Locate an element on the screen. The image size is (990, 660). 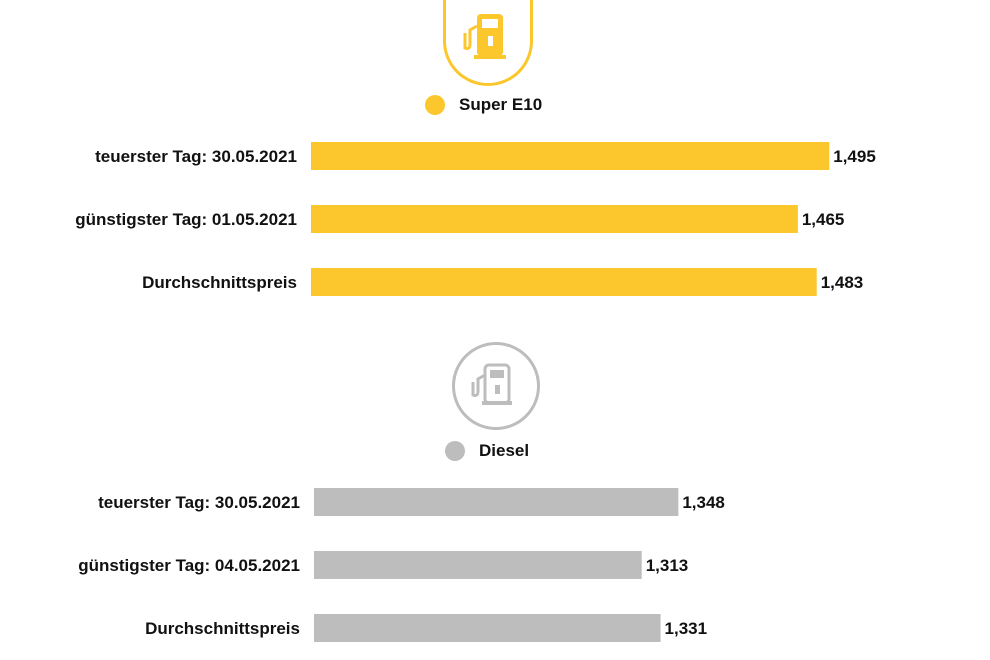
category-label: günstigster Tag: 01.05.2021 is located at coordinates (186, 219).